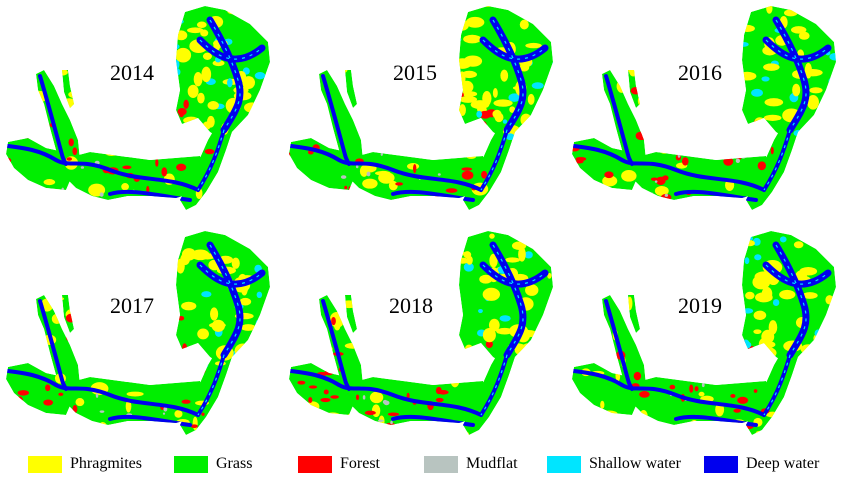 The height and width of the screenshot is (477, 851). I want to click on year-label: 2014, so click(132, 72).